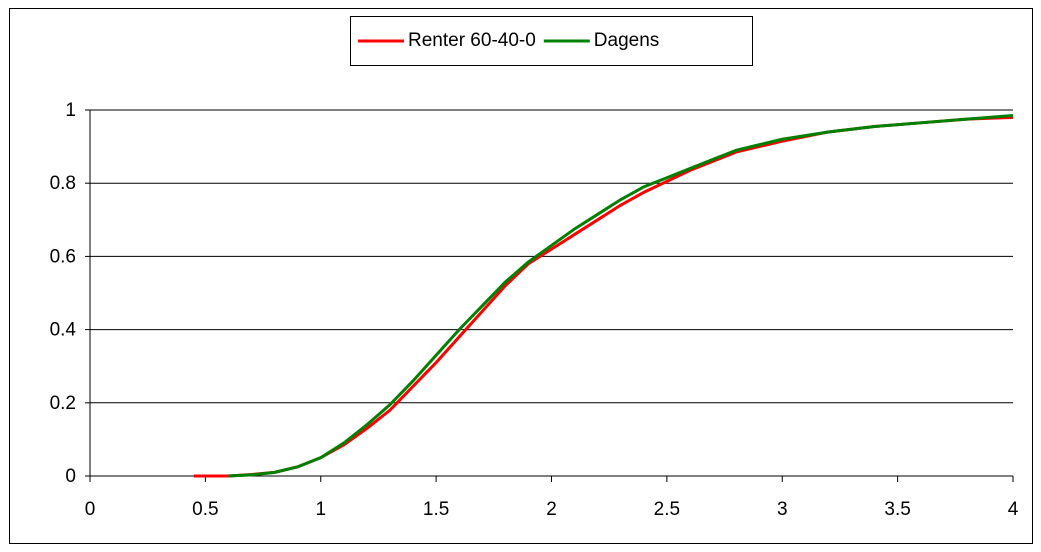 The height and width of the screenshot is (552, 1041). I want to click on x-tick-label: 1, so click(320, 509).